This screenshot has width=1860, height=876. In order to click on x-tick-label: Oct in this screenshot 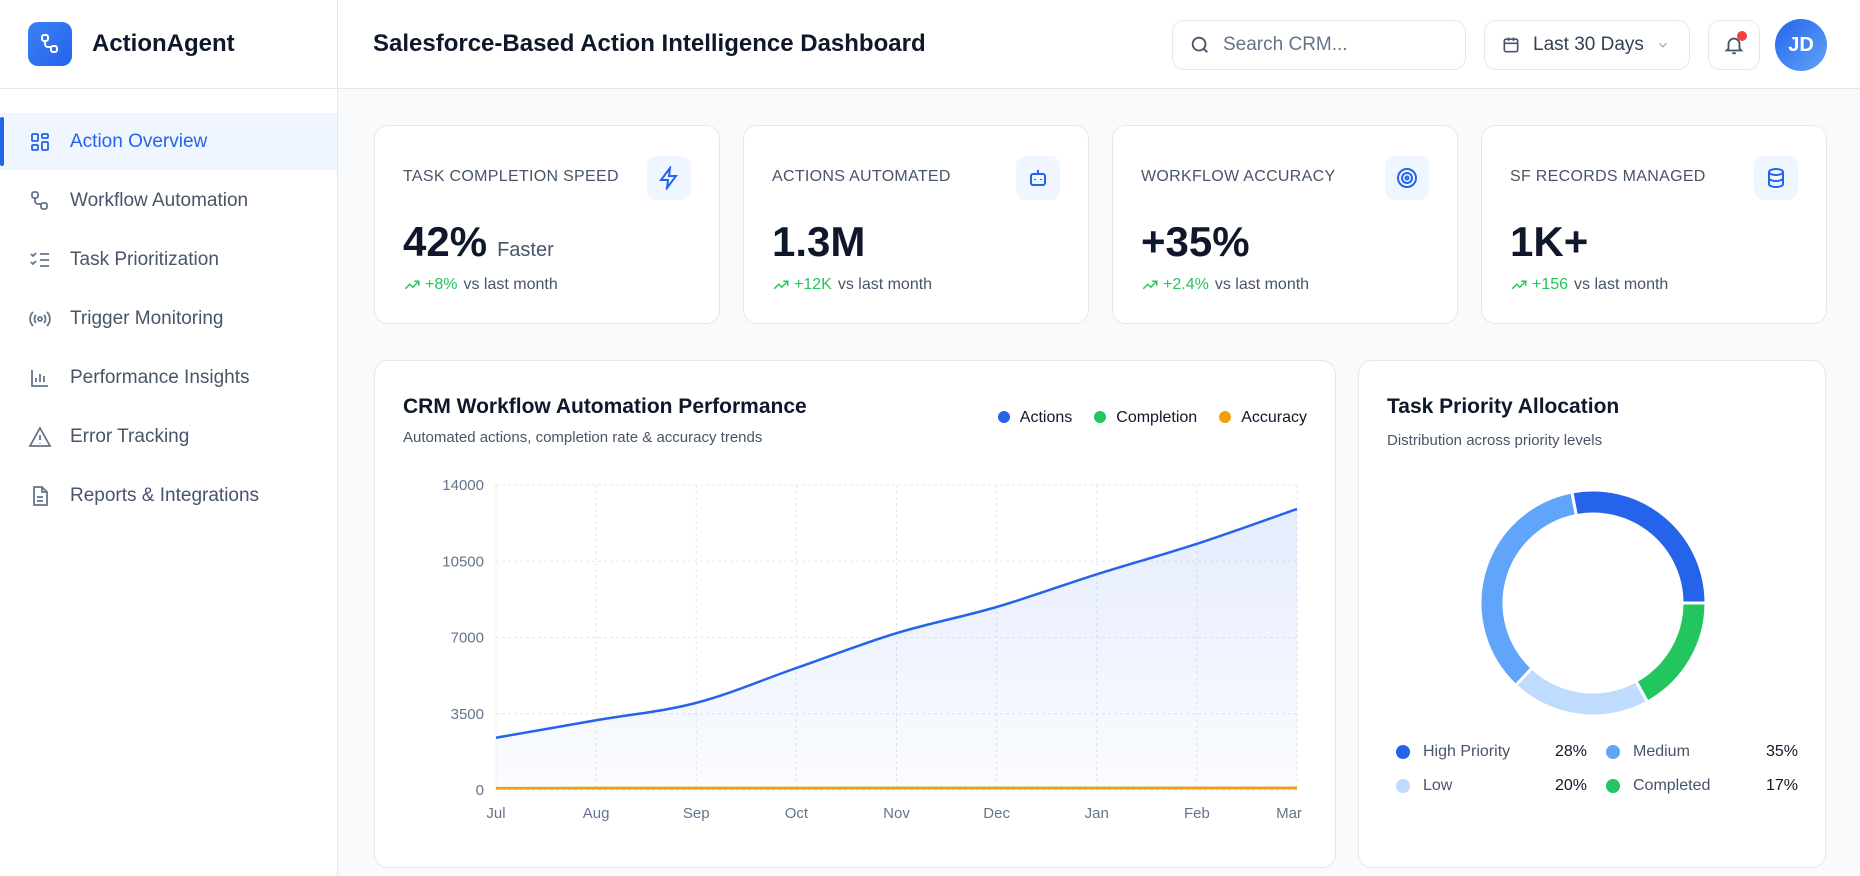, I will do `click(797, 813)`.